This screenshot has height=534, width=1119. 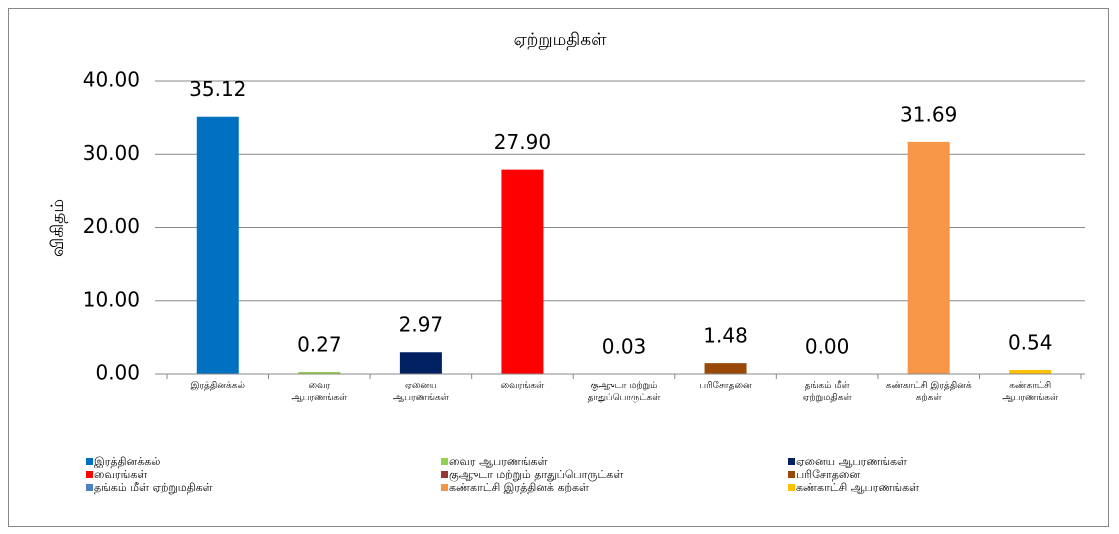 What do you see at coordinates (857, 487) in the screenshot?
I see `legend-label: கண்காட்சி ஆபரணங்கள்` at bounding box center [857, 487].